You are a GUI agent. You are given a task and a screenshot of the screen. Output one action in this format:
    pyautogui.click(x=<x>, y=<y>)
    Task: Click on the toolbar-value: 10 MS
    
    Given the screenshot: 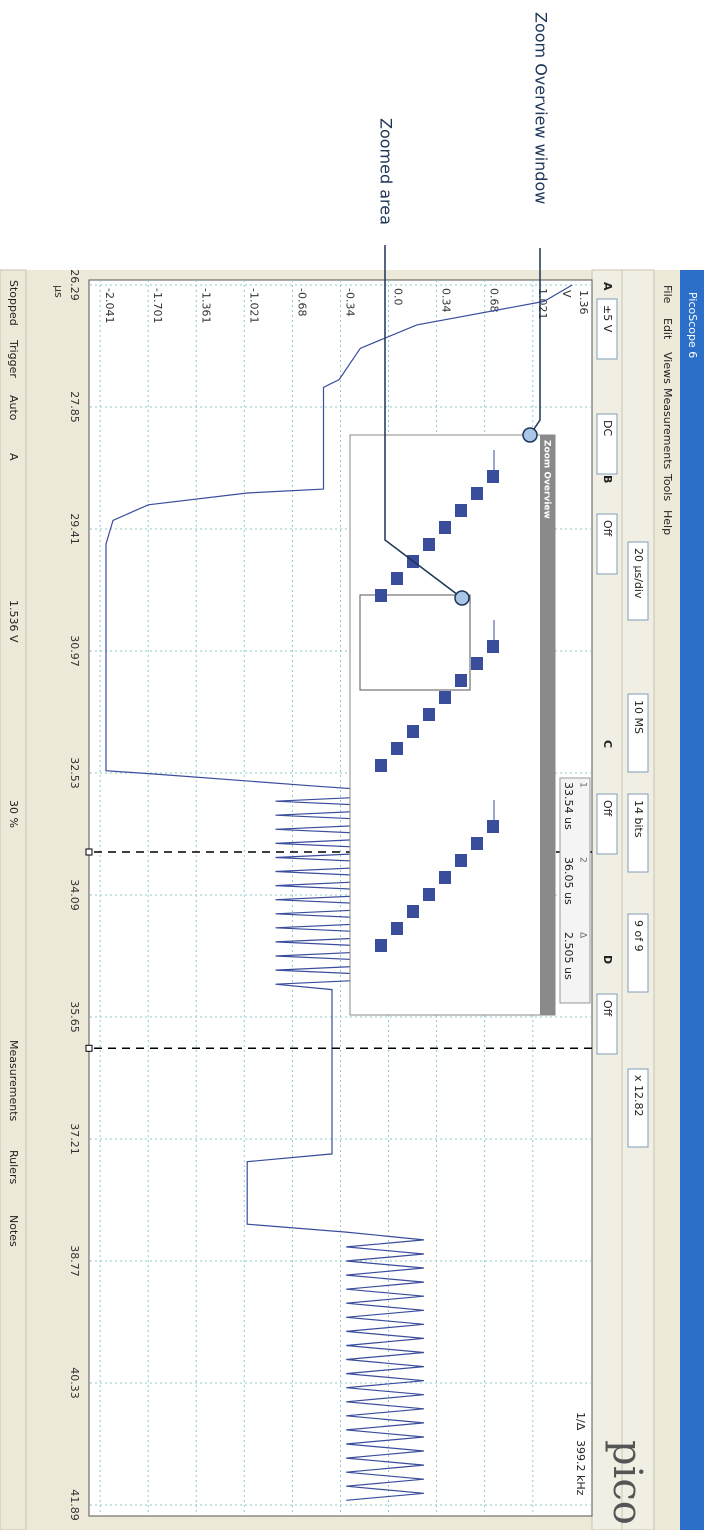 What is the action you would take?
    pyautogui.click(x=638, y=717)
    